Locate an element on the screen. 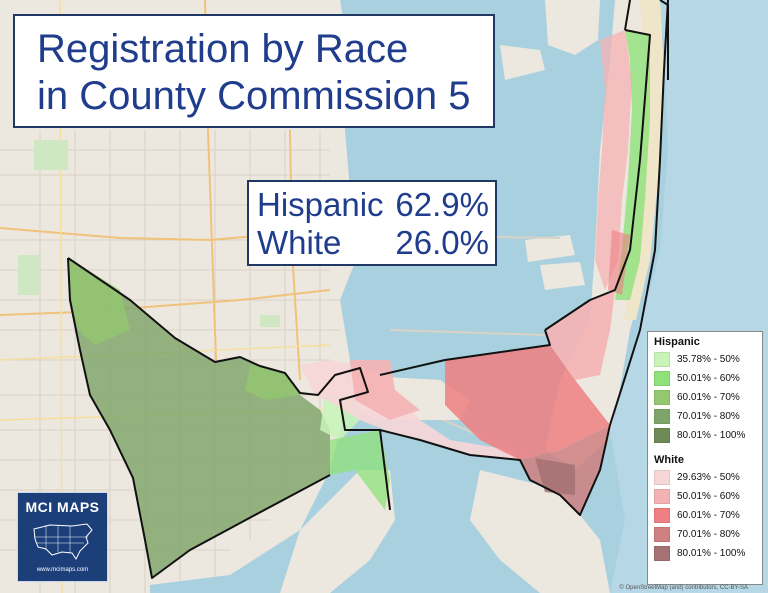 The width and height of the screenshot is (768, 593). legend-item: 35.78% - 50% is located at coordinates (705, 359).